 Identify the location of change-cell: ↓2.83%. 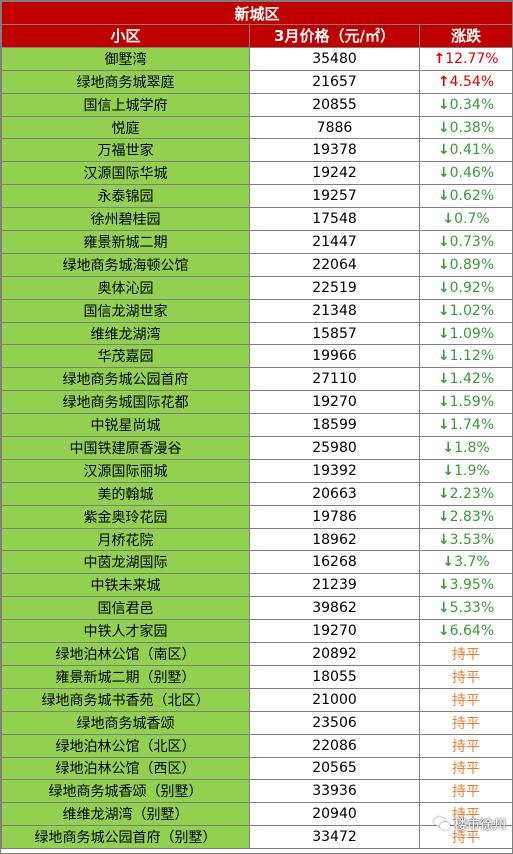
(465, 516).